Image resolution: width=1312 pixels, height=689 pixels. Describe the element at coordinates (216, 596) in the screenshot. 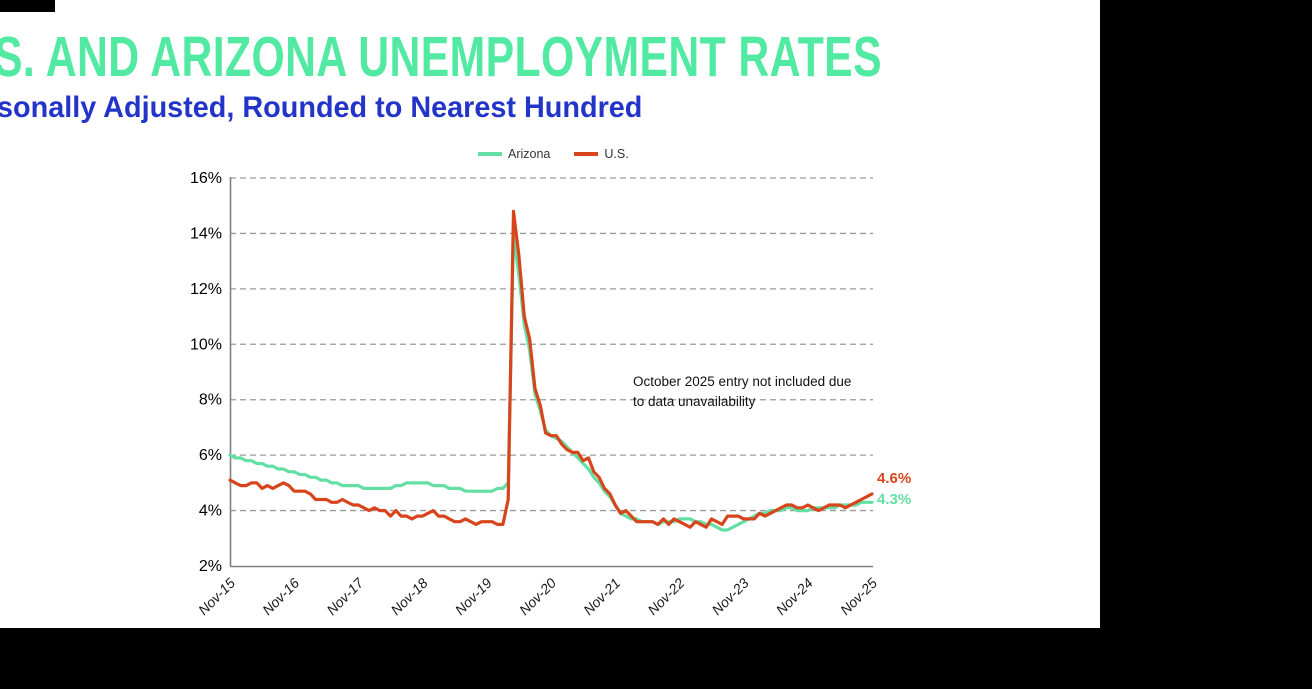

I see `x-tick-label: Nov-15` at that location.